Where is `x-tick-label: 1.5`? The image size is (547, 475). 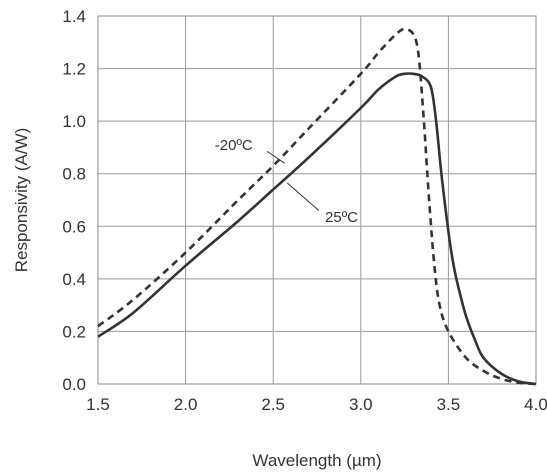 x-tick-label: 1.5 is located at coordinates (98, 404).